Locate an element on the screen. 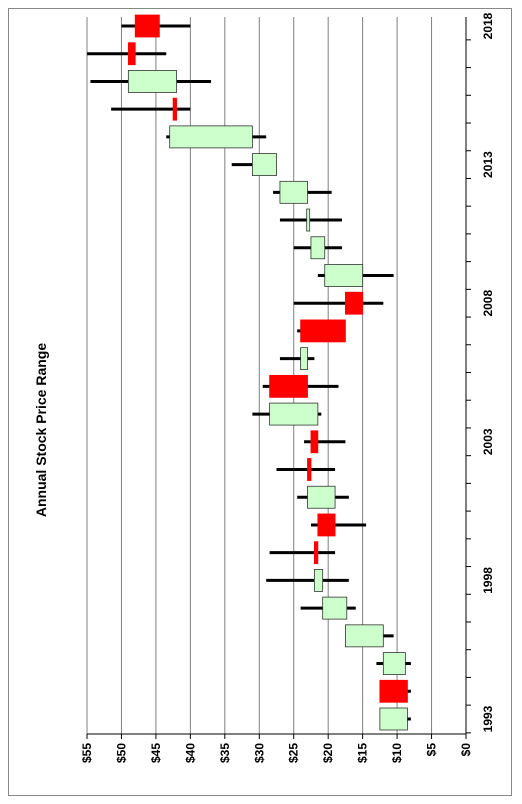 The height and width of the screenshot is (804, 522). chart-title: Annual Stock Price Range is located at coordinates (41, 430).